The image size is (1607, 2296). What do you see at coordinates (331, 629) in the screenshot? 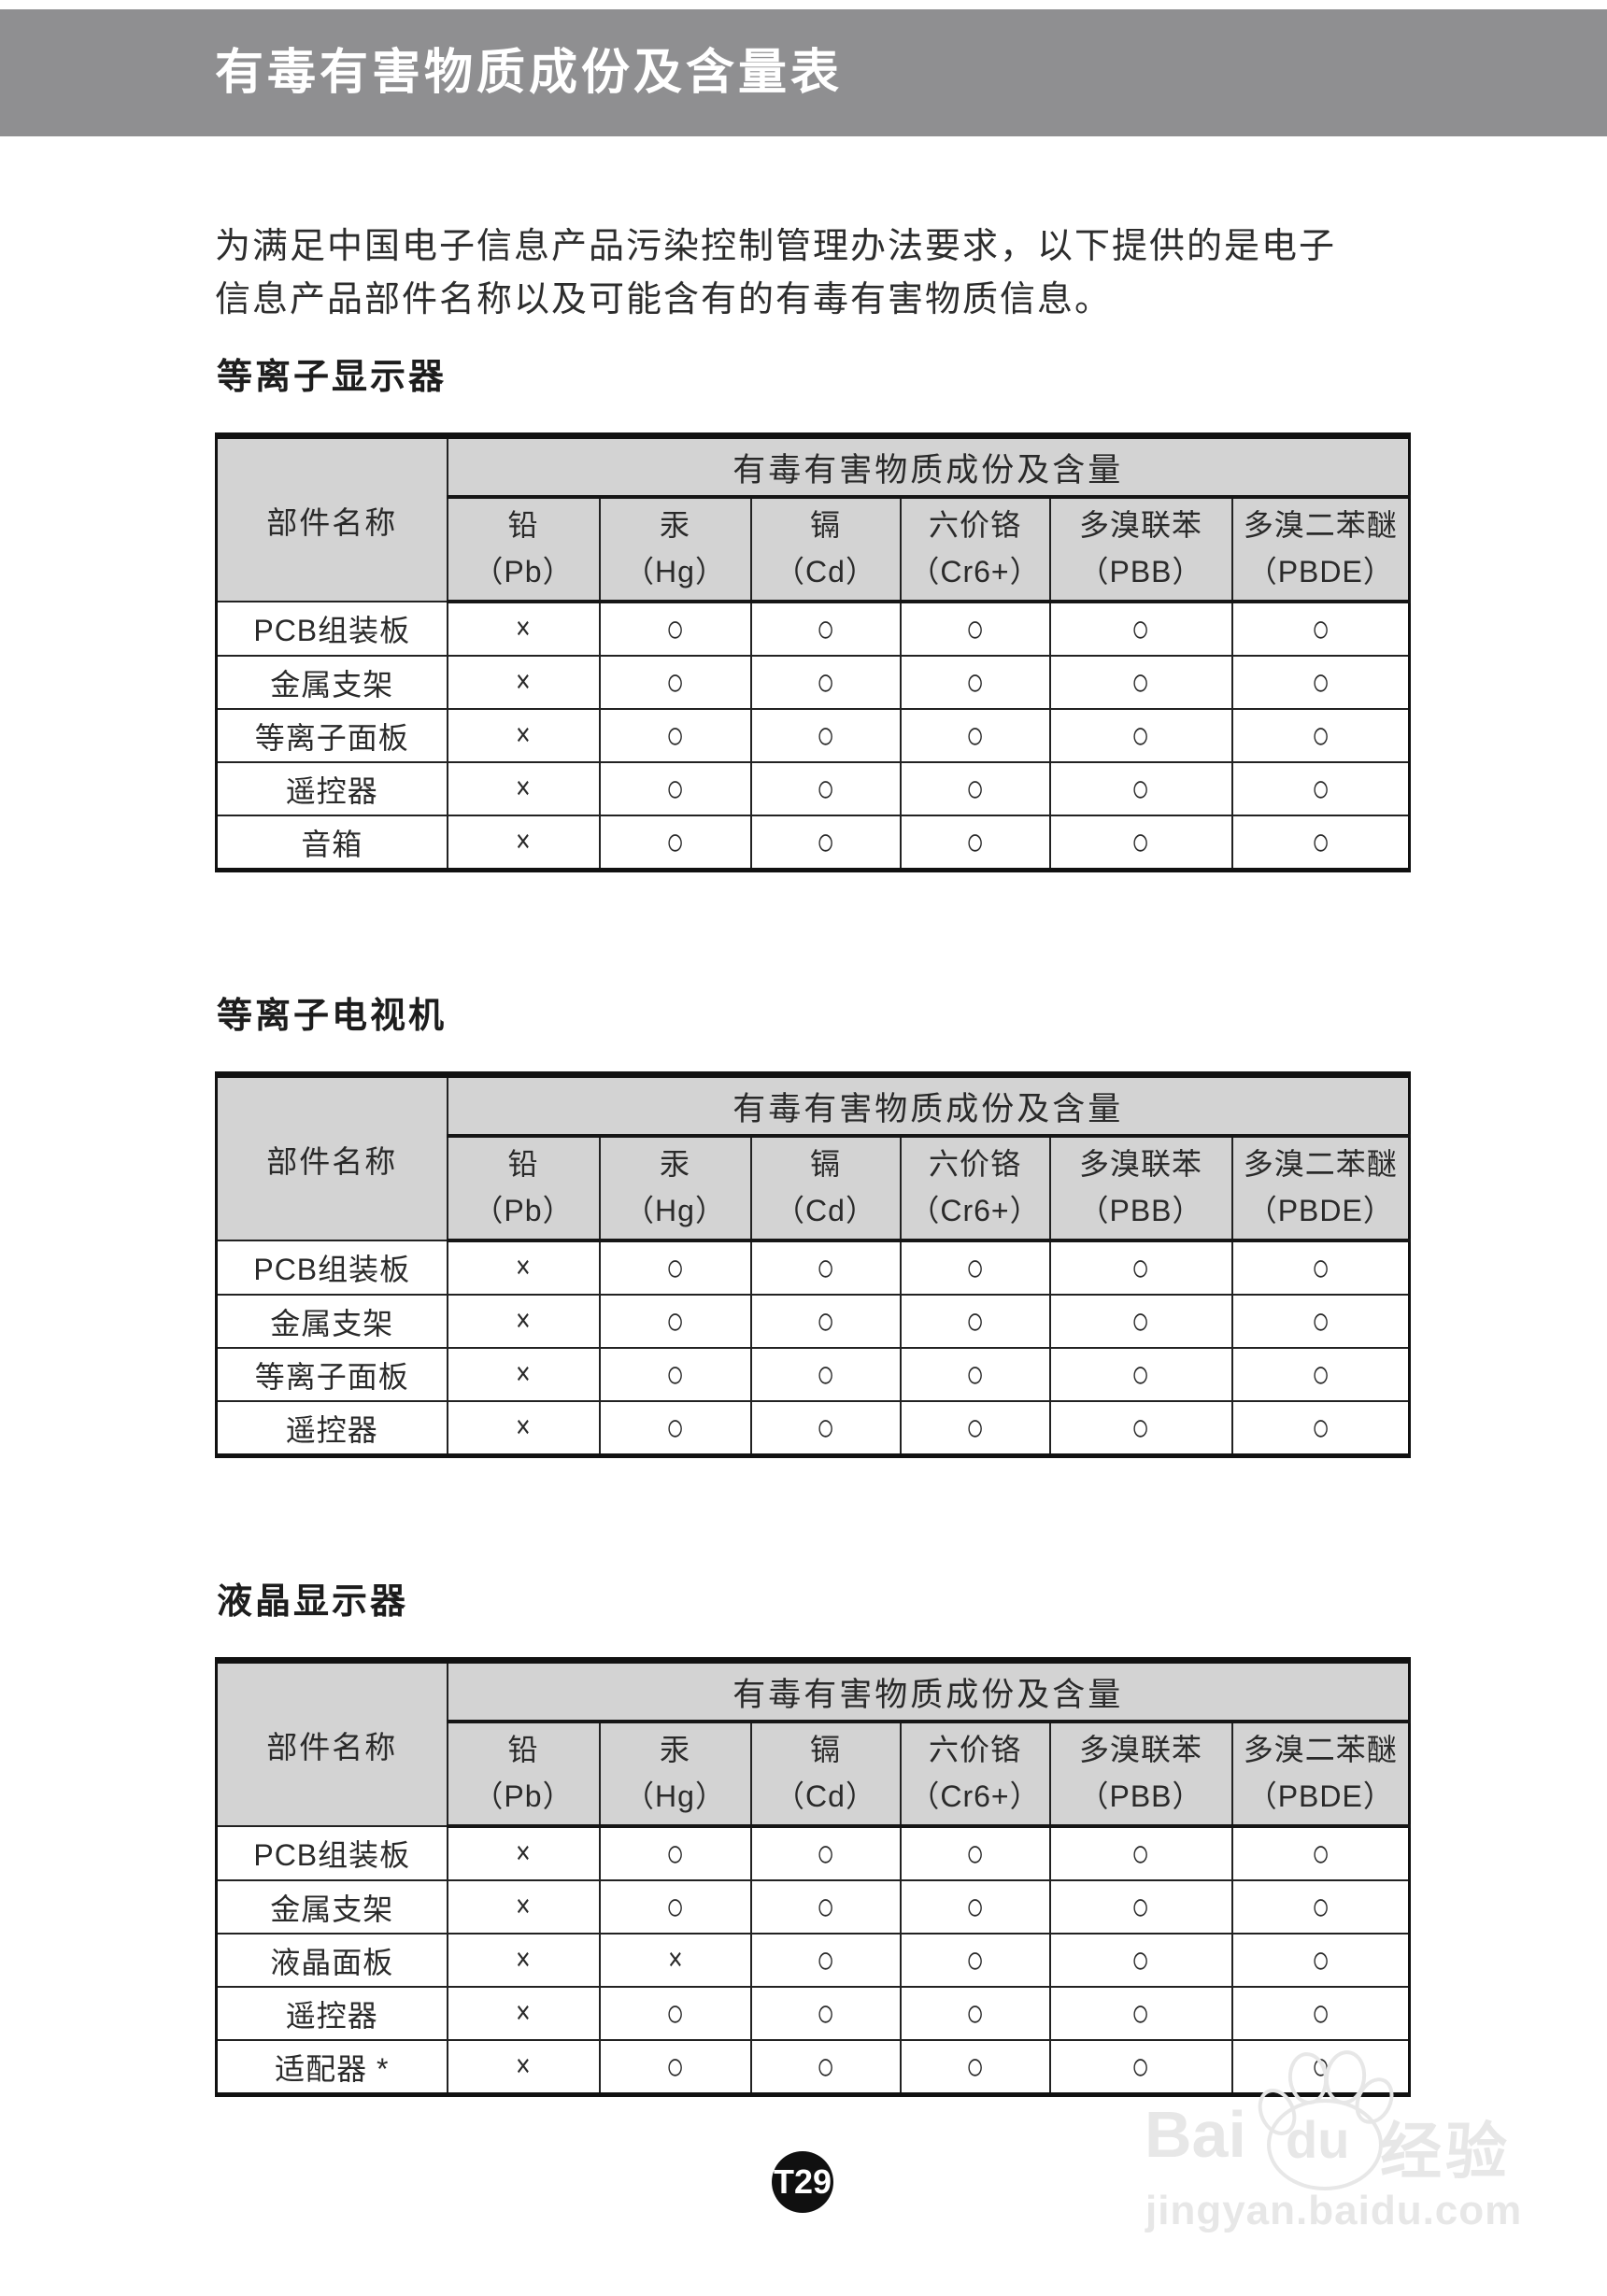
I see `part-name-cell: PCB组装板` at bounding box center [331, 629].